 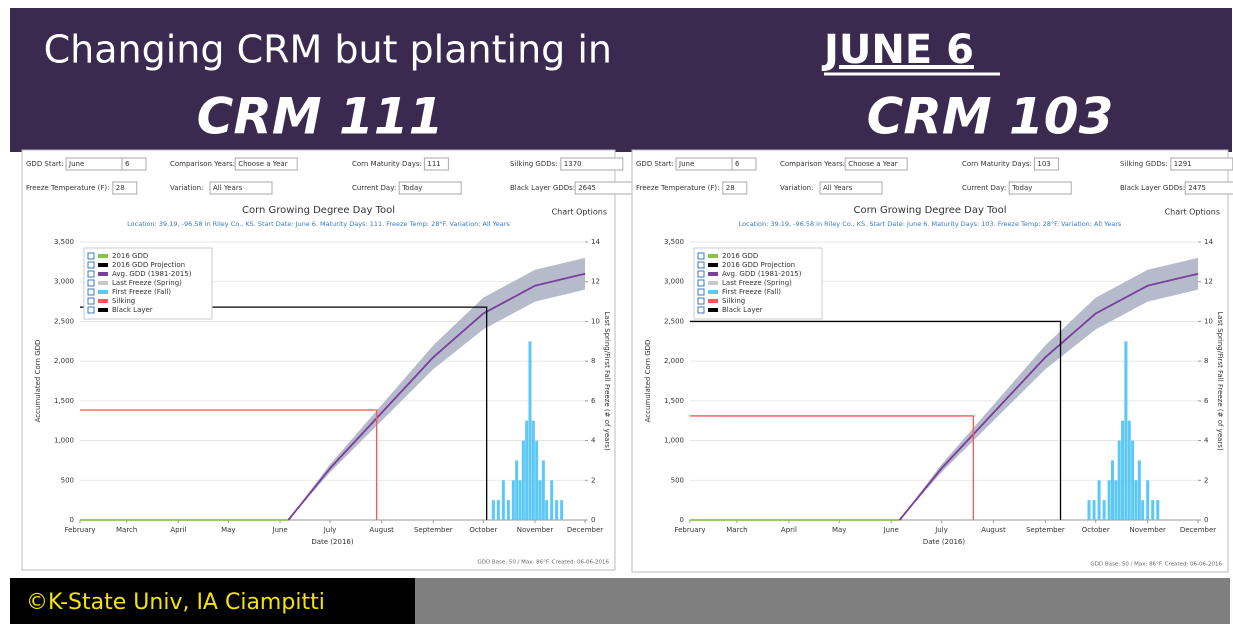 I want to click on x-tick-label: May, so click(x=228, y=530).